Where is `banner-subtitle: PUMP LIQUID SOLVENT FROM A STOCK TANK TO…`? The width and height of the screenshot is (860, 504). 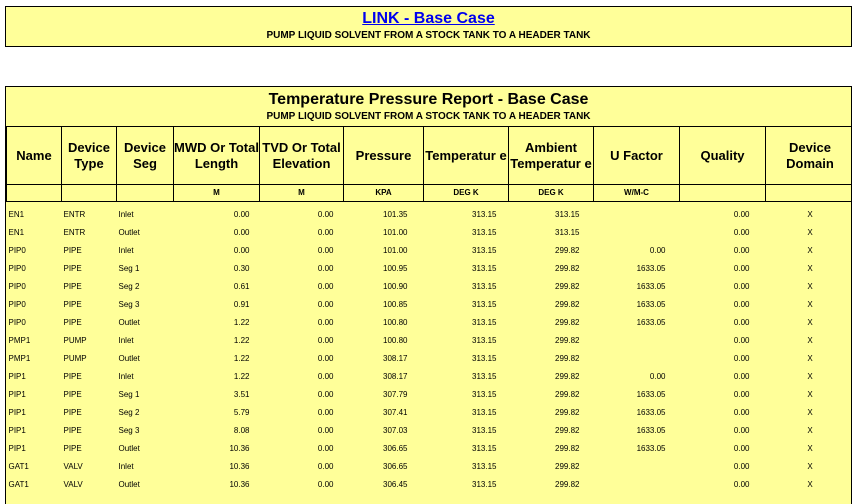
banner-subtitle: PUMP LIQUID SOLVENT FROM A STOCK TANK TO… is located at coordinates (428, 35).